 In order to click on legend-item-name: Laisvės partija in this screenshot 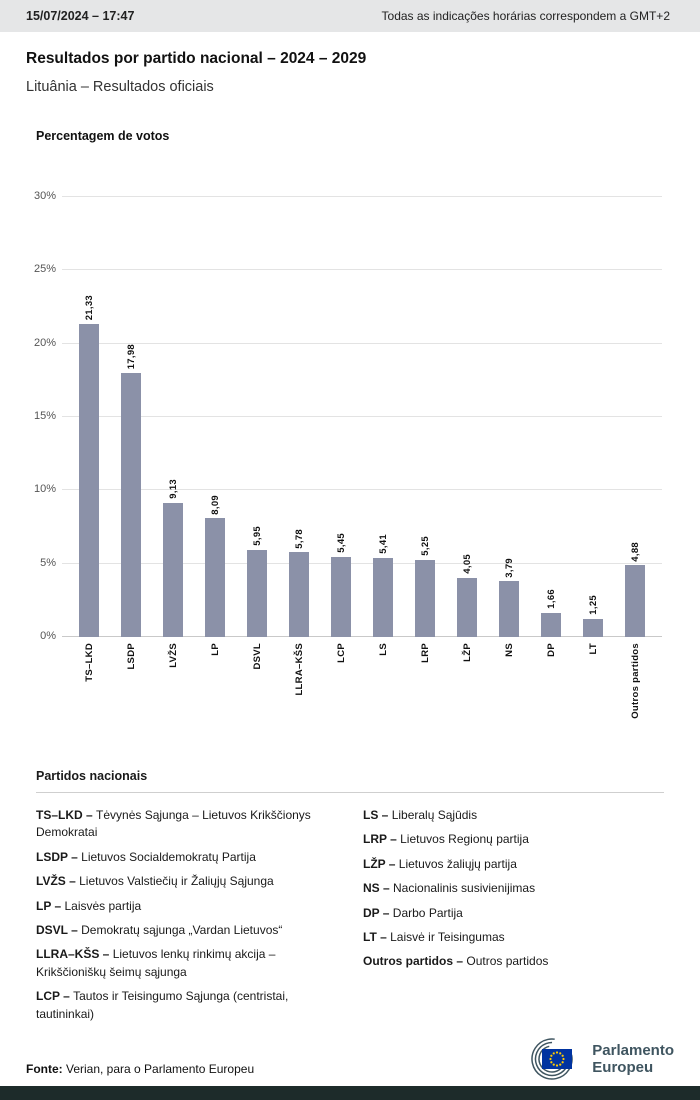, I will do `click(103, 905)`.